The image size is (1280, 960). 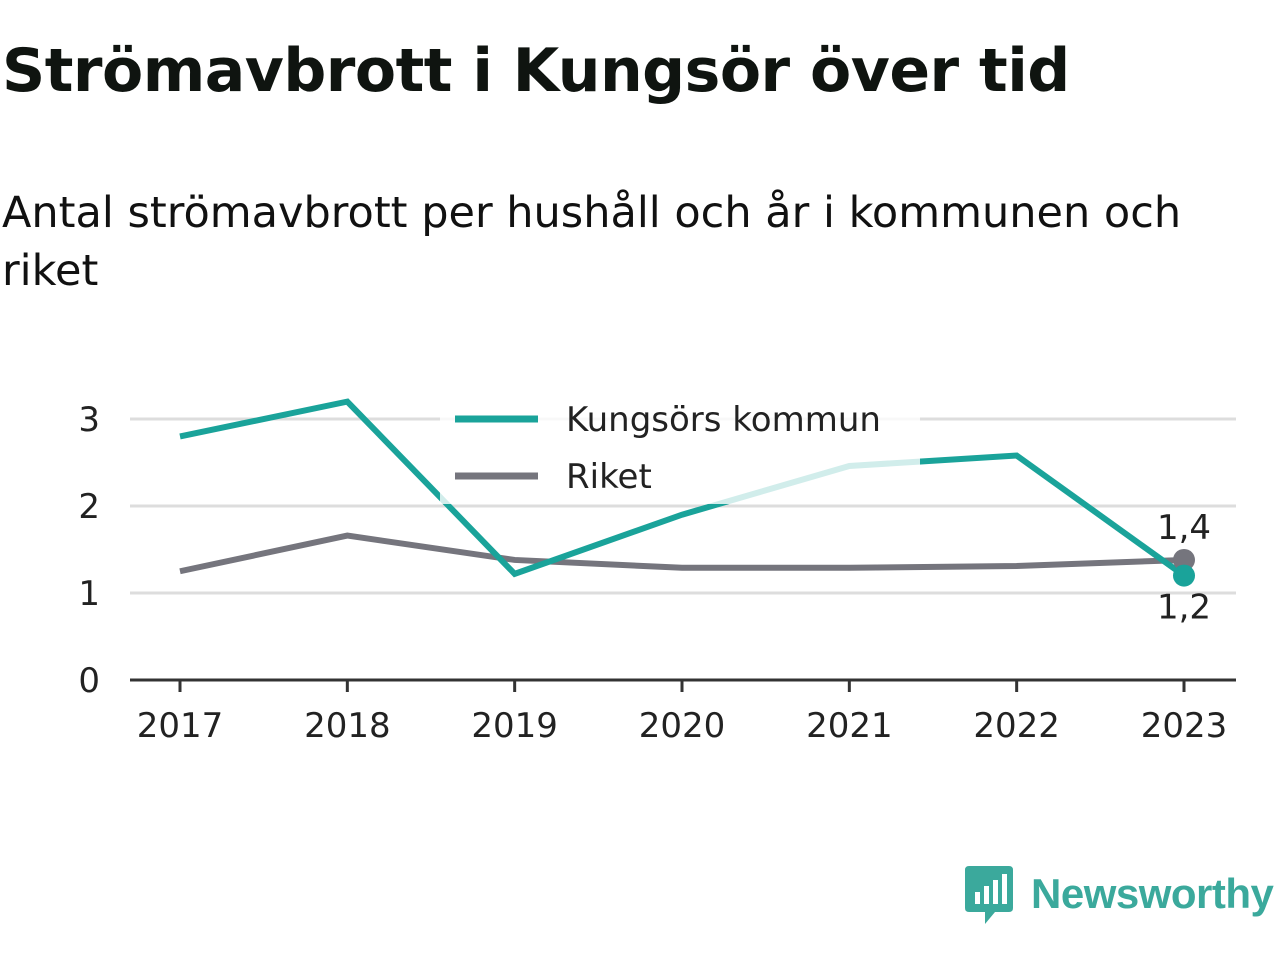 What do you see at coordinates (1016, 726) in the screenshot?
I see `x-tick-label: 2022` at bounding box center [1016, 726].